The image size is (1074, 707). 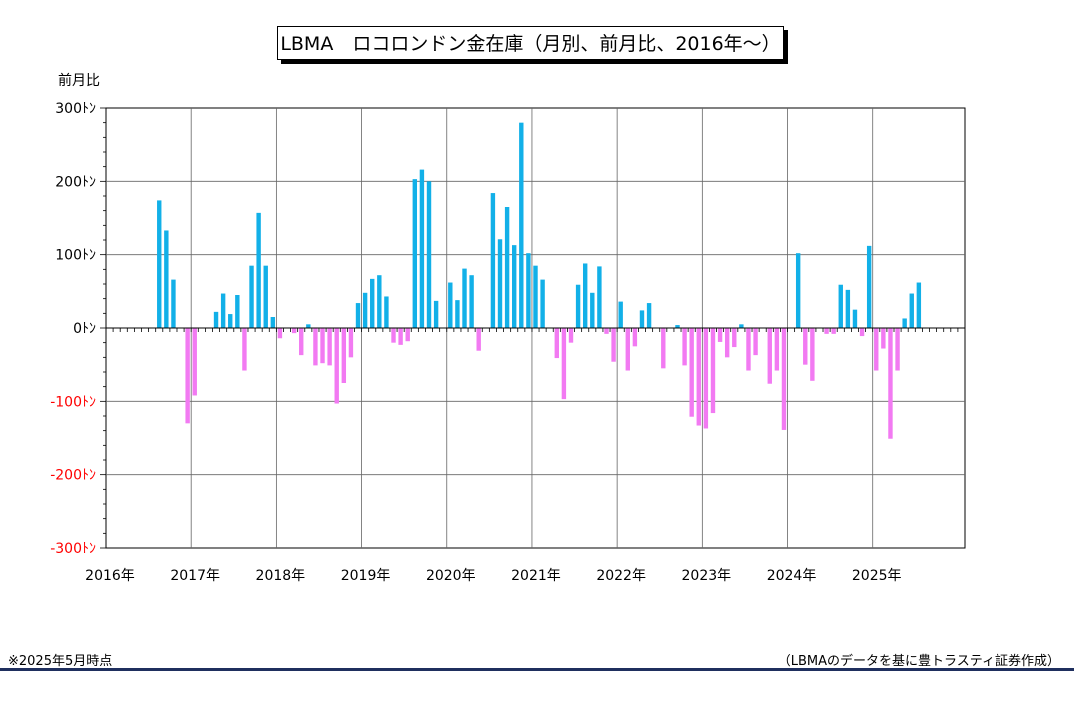 I want to click on x-tick-label: 2017年, so click(x=195, y=576).